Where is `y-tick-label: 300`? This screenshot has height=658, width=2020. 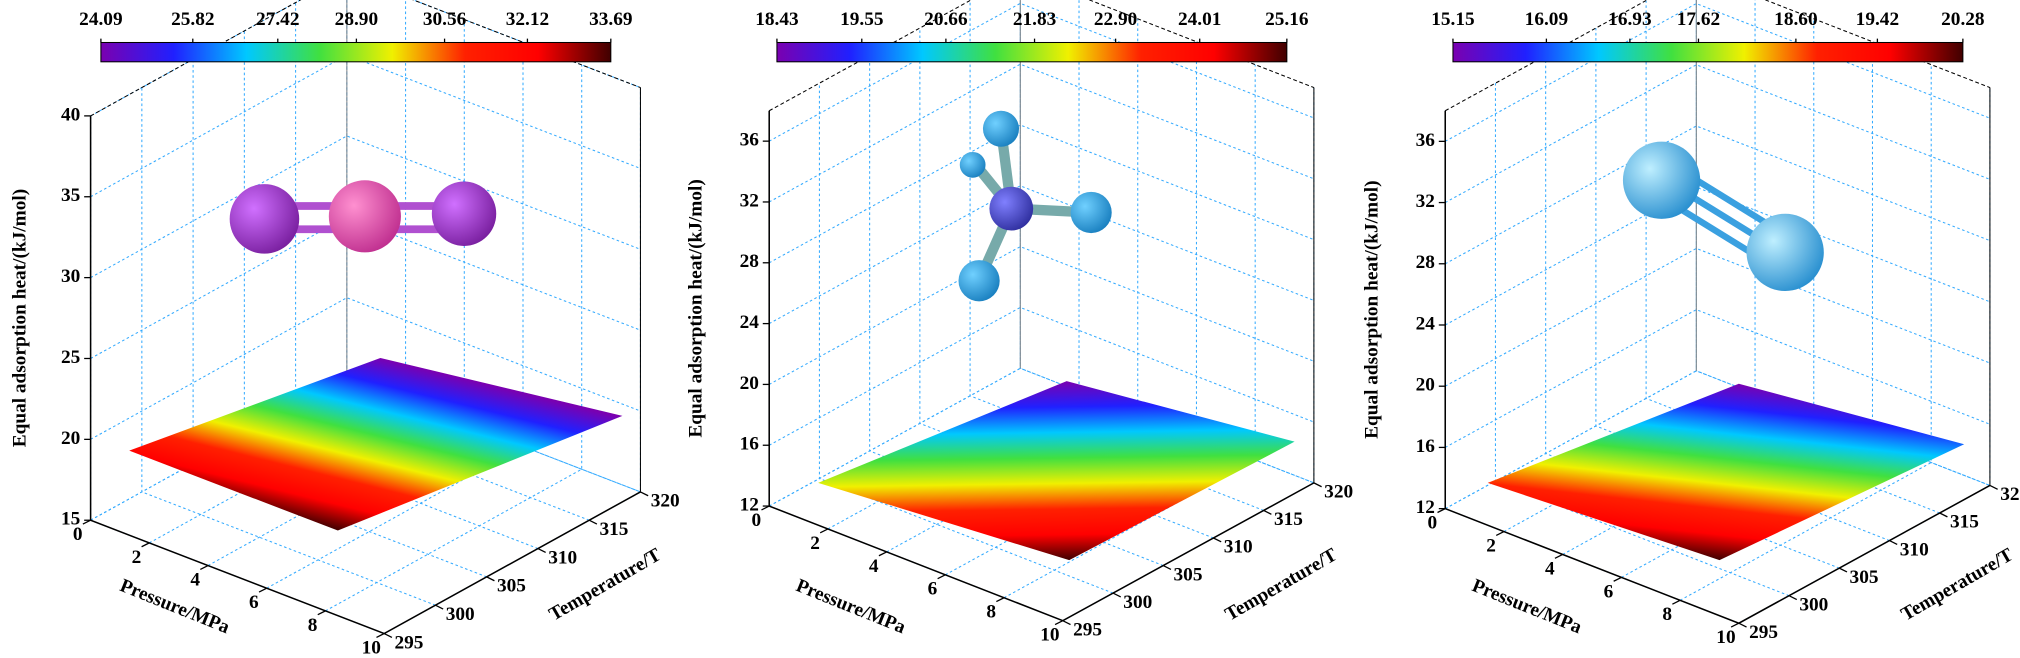
y-tick-label: 300 is located at coordinates (1137, 602).